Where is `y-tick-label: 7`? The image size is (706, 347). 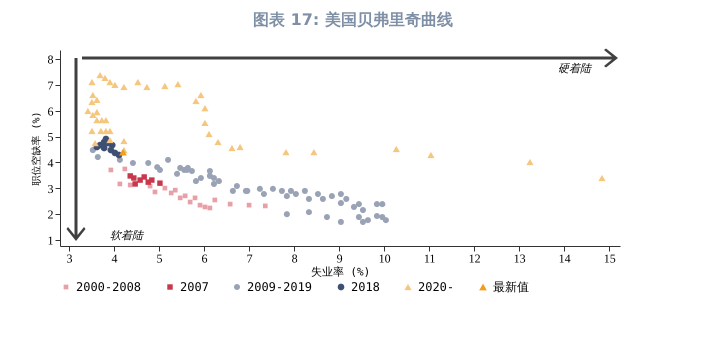 y-tick-label: 7 is located at coordinates (51, 85).